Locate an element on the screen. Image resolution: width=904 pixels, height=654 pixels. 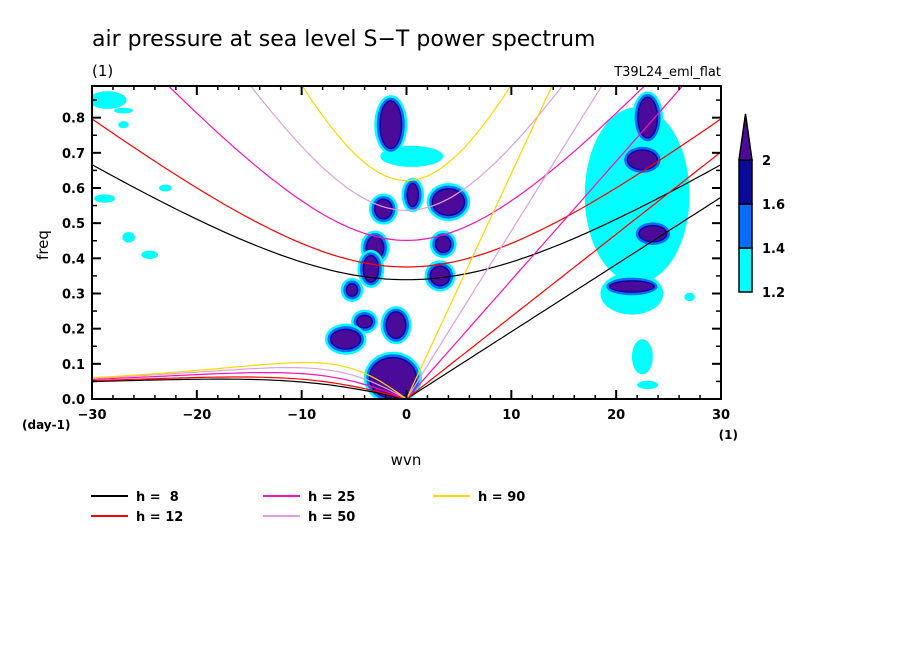
chart-subtitle-left: (1) is located at coordinates (102, 71).